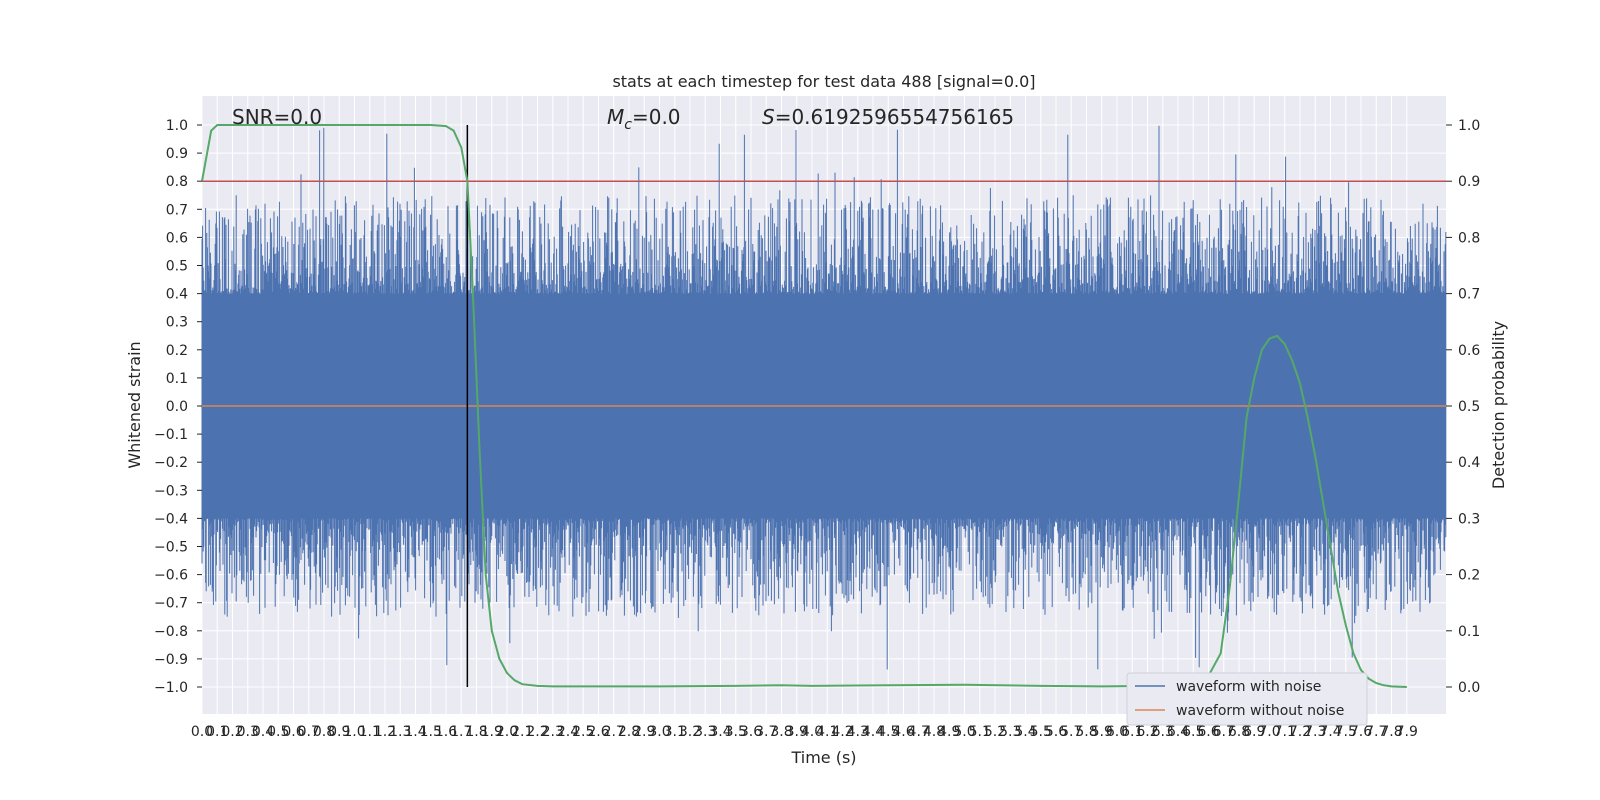  Describe the element at coordinates (1469, 238) in the screenshot. I see `y2-tick-label: 0.8` at that location.